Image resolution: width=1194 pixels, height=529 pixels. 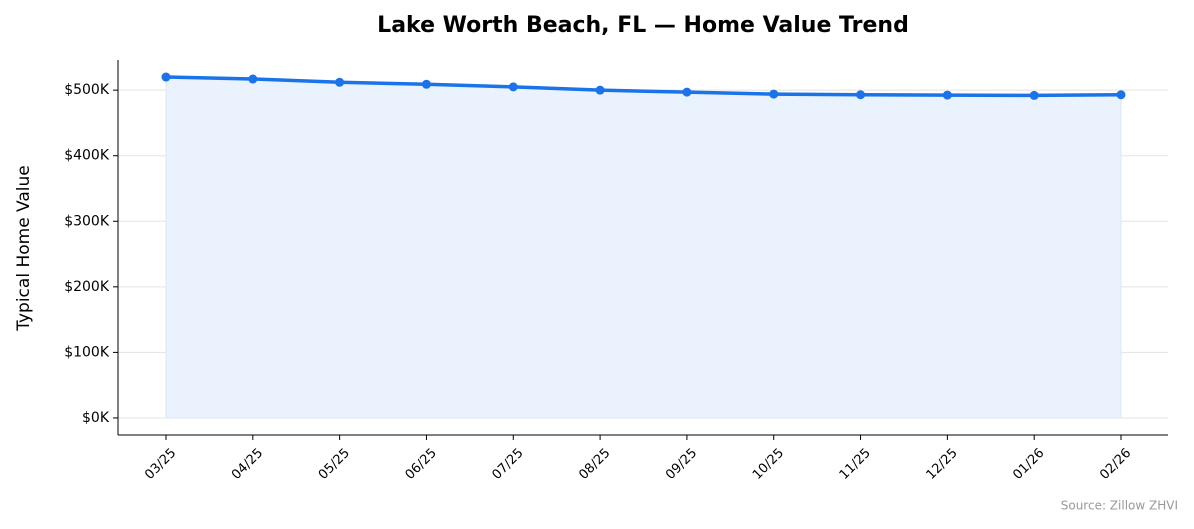 I want to click on x-tick-label: 09/25, so click(x=681, y=464).